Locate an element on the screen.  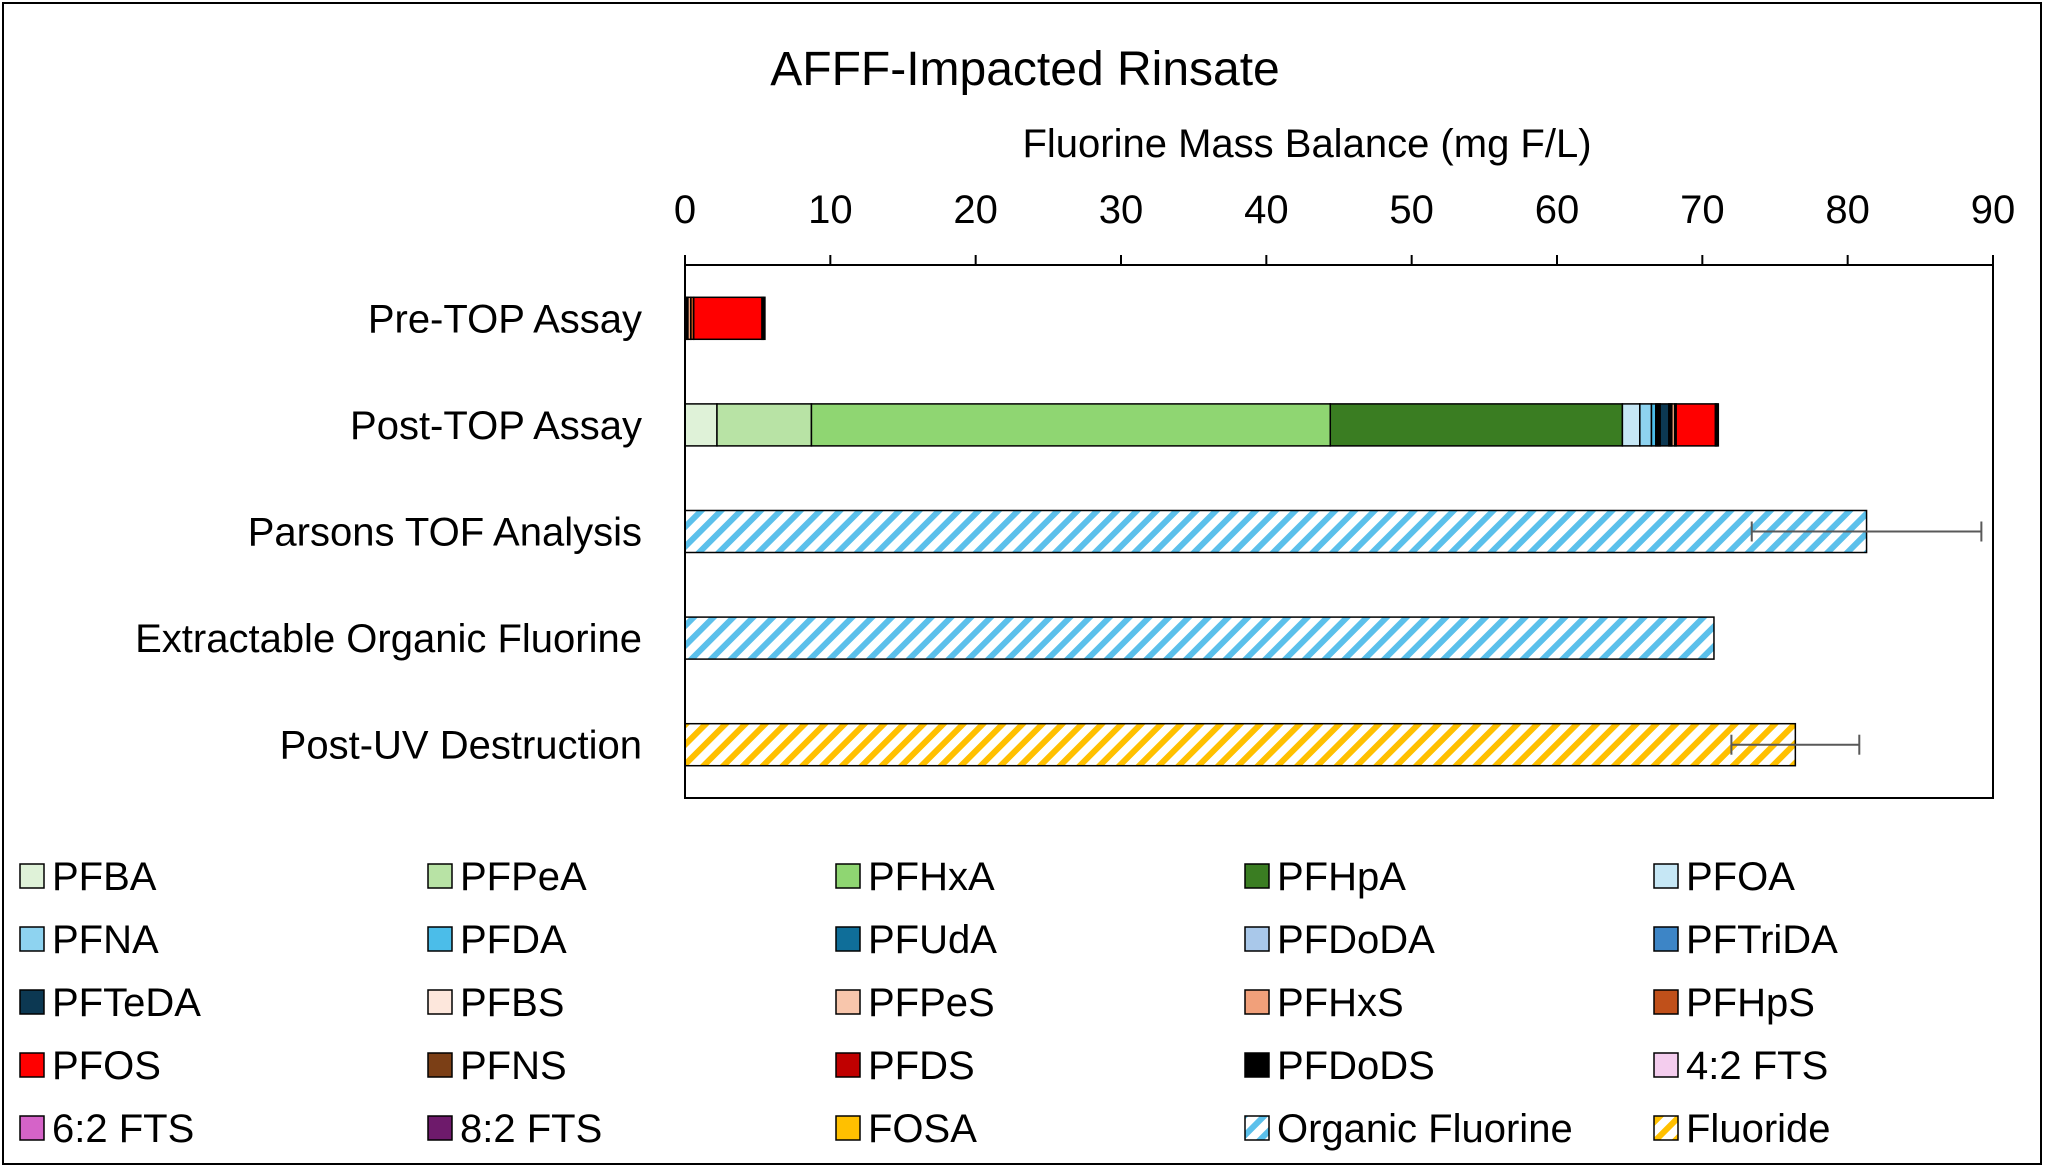
bar-segment-post-top-assay-pfoa is located at coordinates (1631, 425).